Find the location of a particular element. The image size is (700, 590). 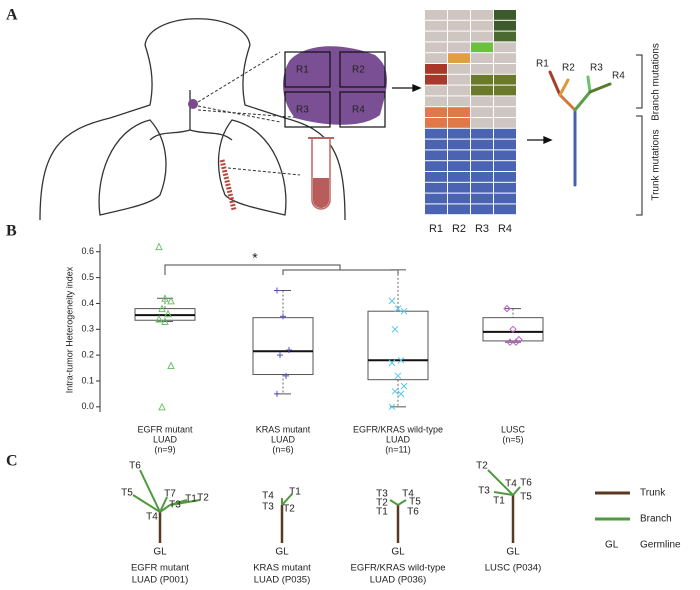

panel-label: B is located at coordinates (11, 231).